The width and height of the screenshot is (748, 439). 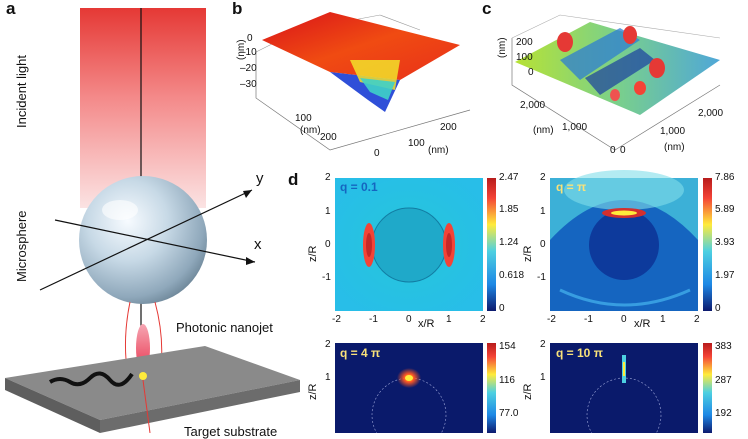 I want to click on substrate-side-right, so click(x=200, y=406).